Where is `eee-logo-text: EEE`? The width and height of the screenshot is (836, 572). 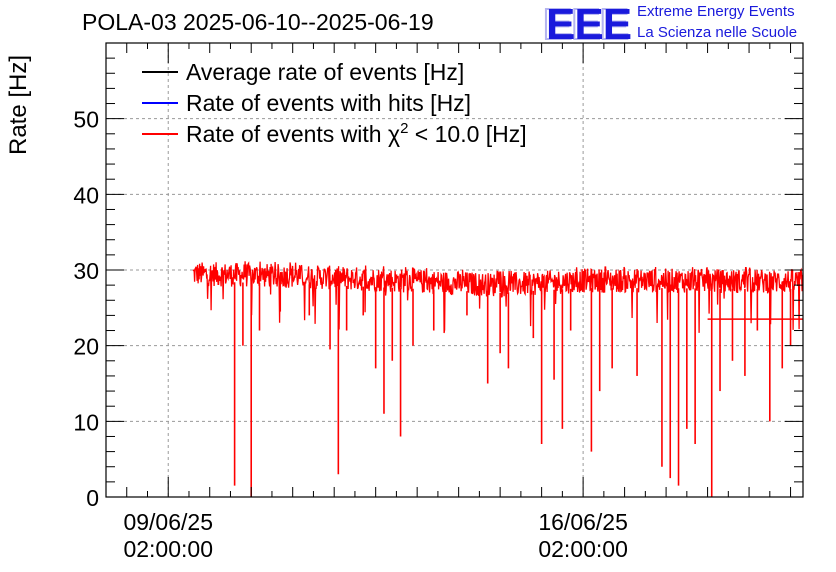
eee-logo-text: EEE is located at coordinates (588, 23).